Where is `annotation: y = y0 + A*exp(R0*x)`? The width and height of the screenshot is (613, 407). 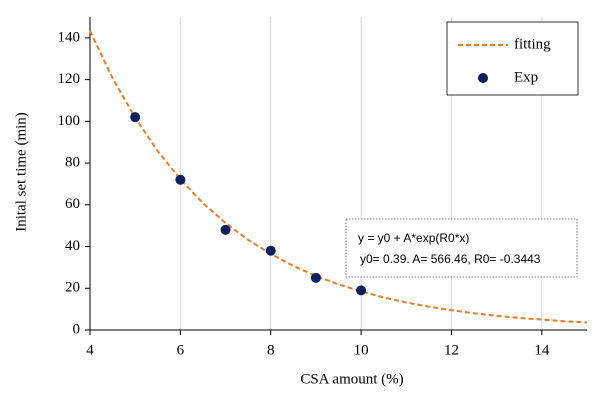
annotation: y = y0 + A*exp(R0*x) is located at coordinates (413, 238).